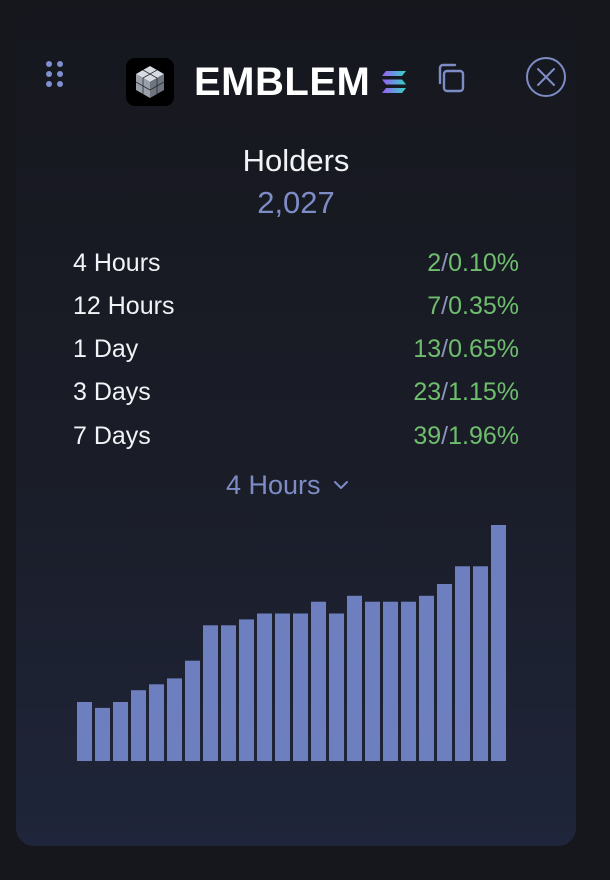 Image resolution: width=610 pixels, height=880 pixels. I want to click on period-selected-label: 4 Hours, so click(273, 485).